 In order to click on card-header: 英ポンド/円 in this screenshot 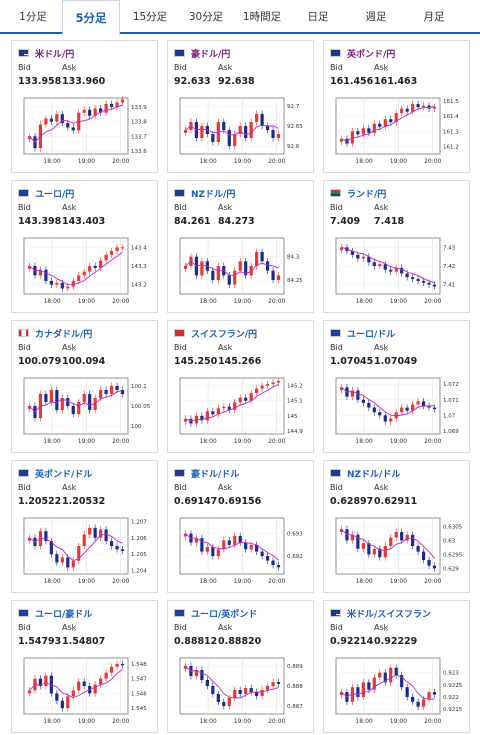, I will do `click(363, 53)`.